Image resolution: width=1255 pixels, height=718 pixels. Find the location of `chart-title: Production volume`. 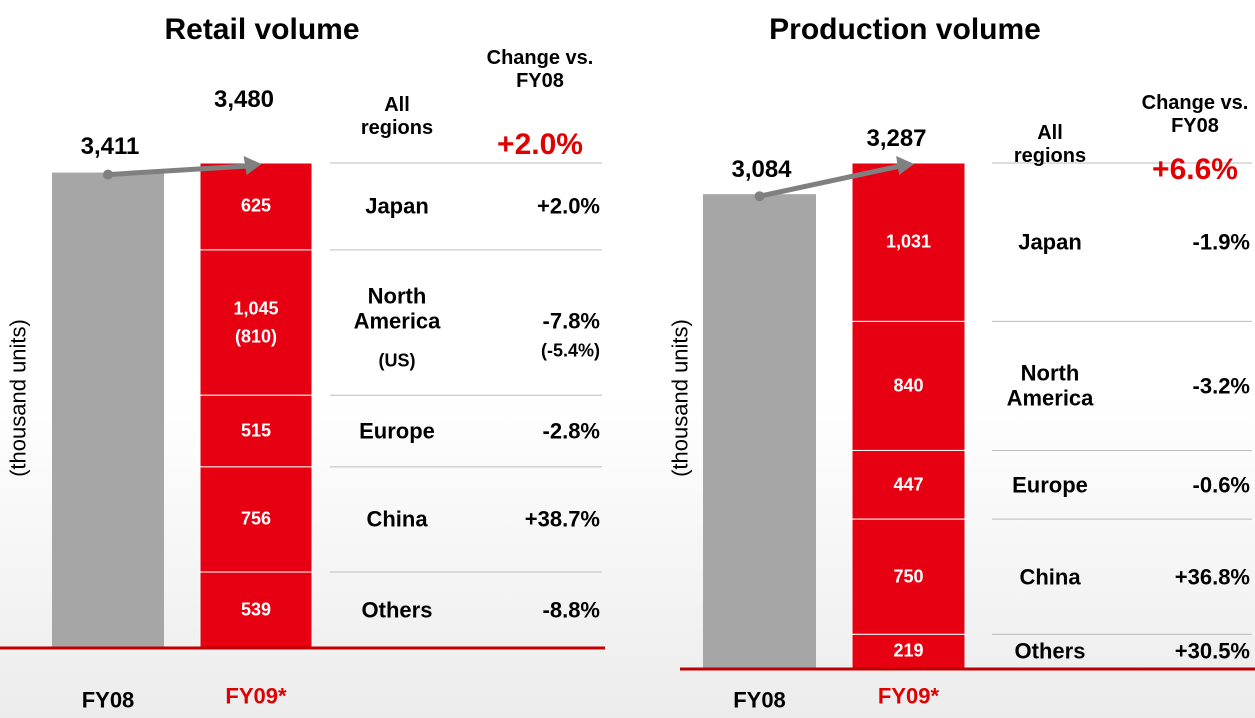

chart-title: Production volume is located at coordinates (905, 29).